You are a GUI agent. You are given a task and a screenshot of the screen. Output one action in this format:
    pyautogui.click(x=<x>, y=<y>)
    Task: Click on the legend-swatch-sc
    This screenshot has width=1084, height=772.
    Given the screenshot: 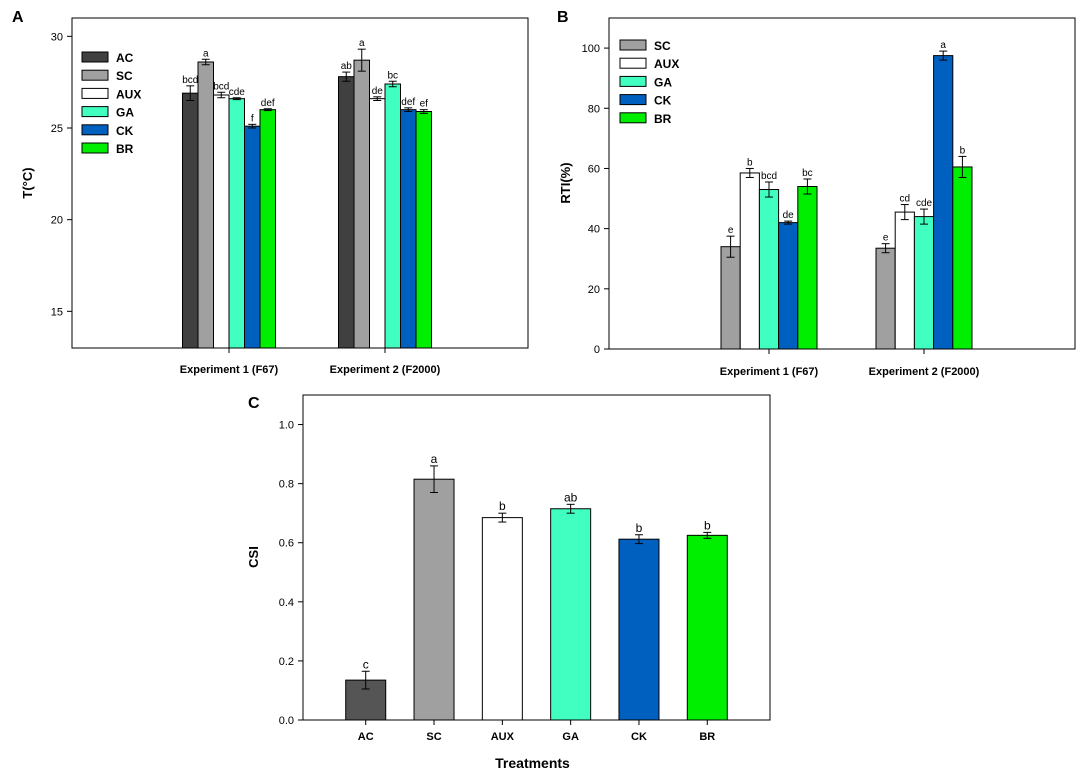 What is the action you would take?
    pyautogui.click(x=633, y=45)
    